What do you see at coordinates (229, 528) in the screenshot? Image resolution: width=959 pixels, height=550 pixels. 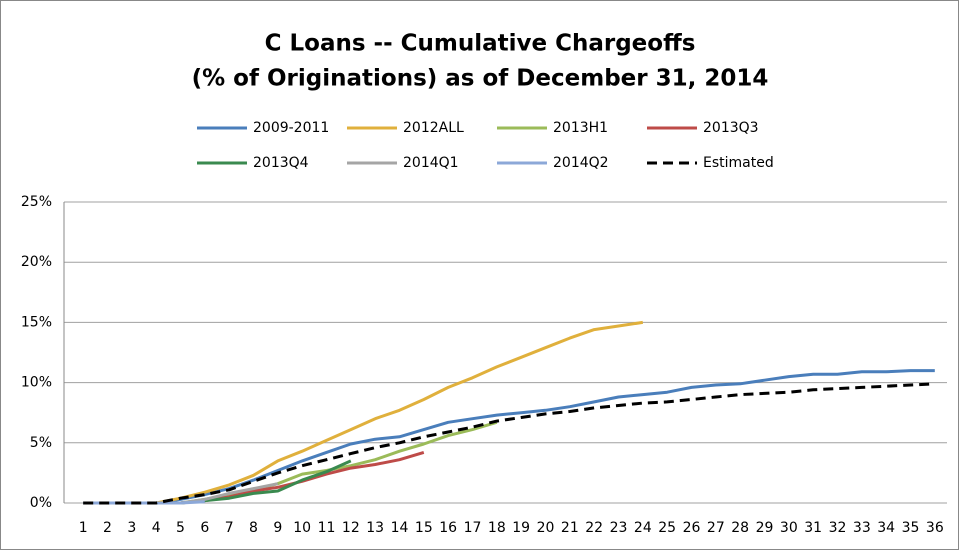 I see `x-tick-label: 7` at bounding box center [229, 528].